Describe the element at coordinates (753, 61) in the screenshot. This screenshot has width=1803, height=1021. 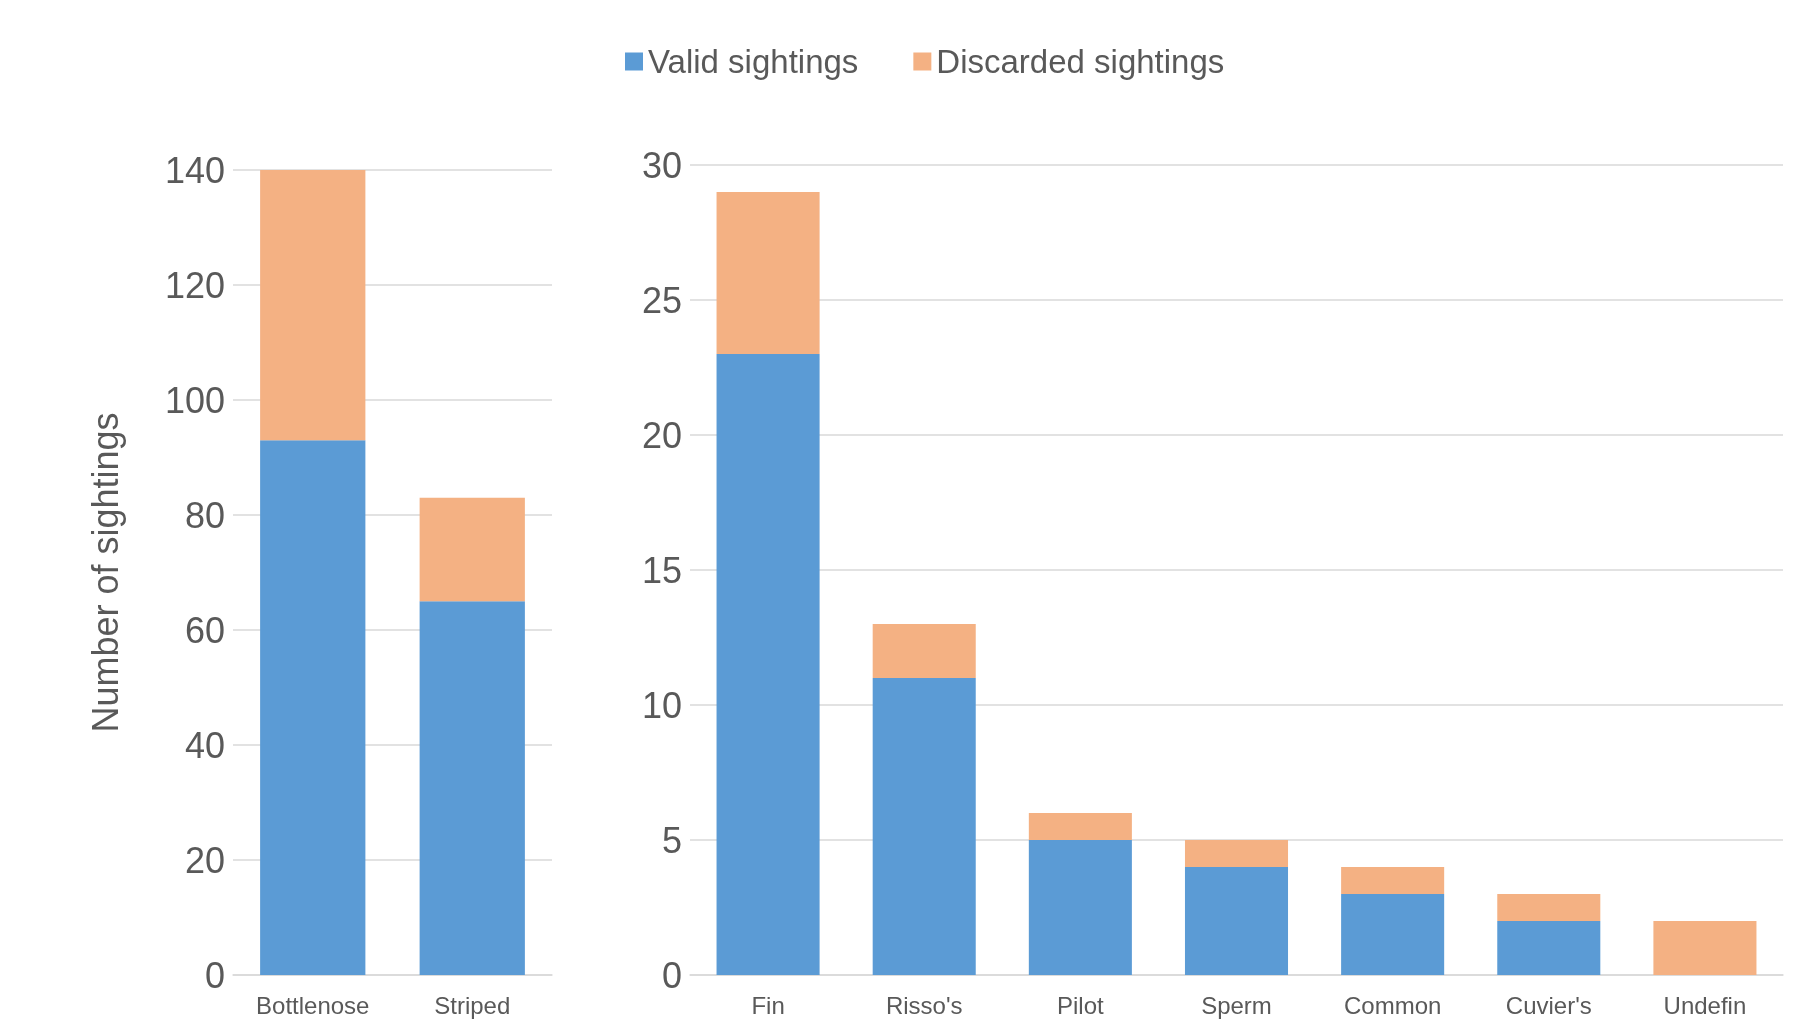
I see `legend-label: Valid sightings` at that location.